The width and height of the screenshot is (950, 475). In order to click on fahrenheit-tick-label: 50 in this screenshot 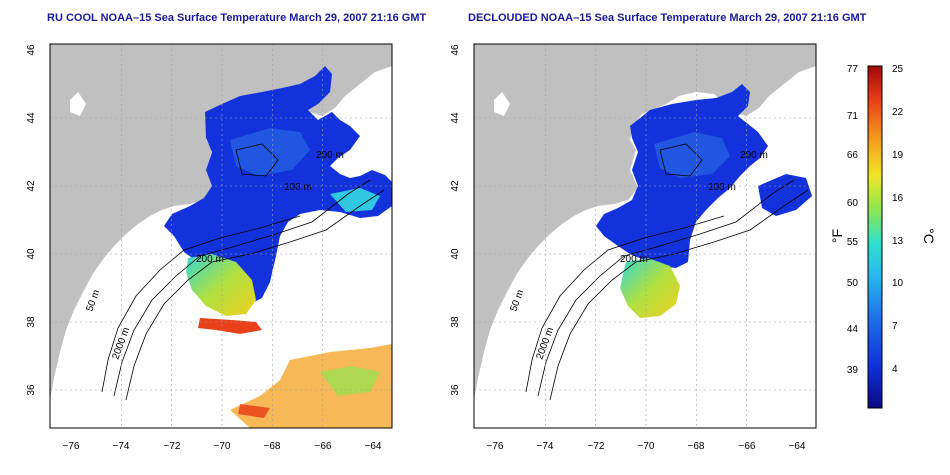, I will do `click(853, 283)`.